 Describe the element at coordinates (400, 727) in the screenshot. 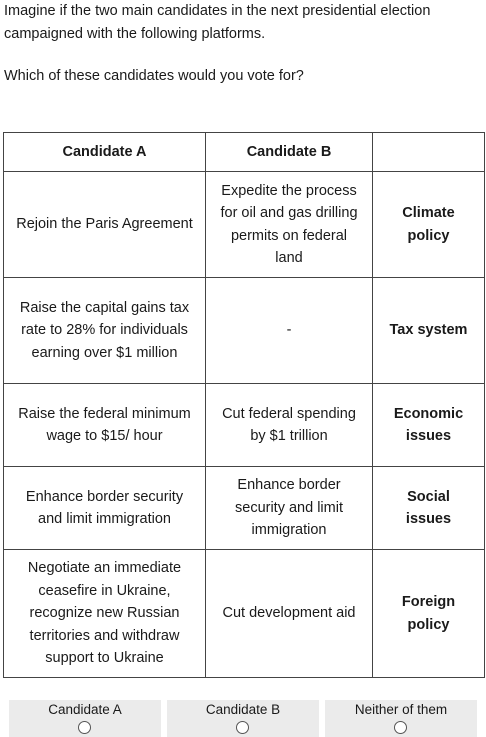

I see `radio-button-neither` at that location.